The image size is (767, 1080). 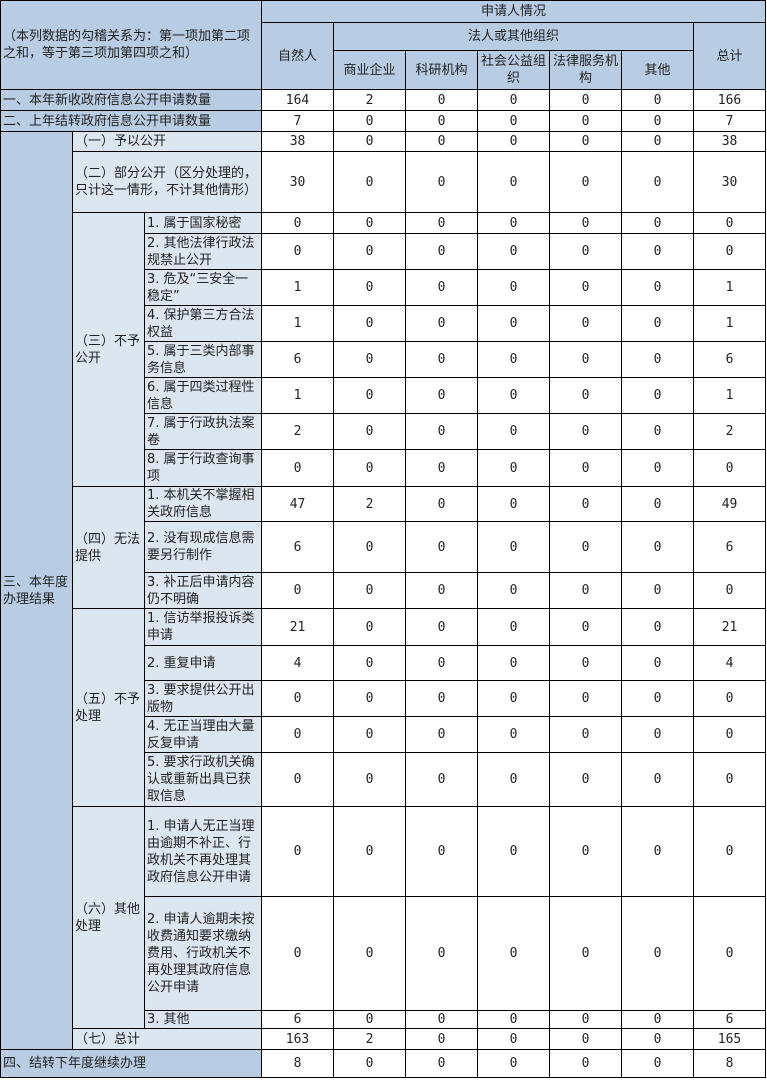 What do you see at coordinates (370, 504) in the screenshot?
I see `value-cell: 2` at bounding box center [370, 504].